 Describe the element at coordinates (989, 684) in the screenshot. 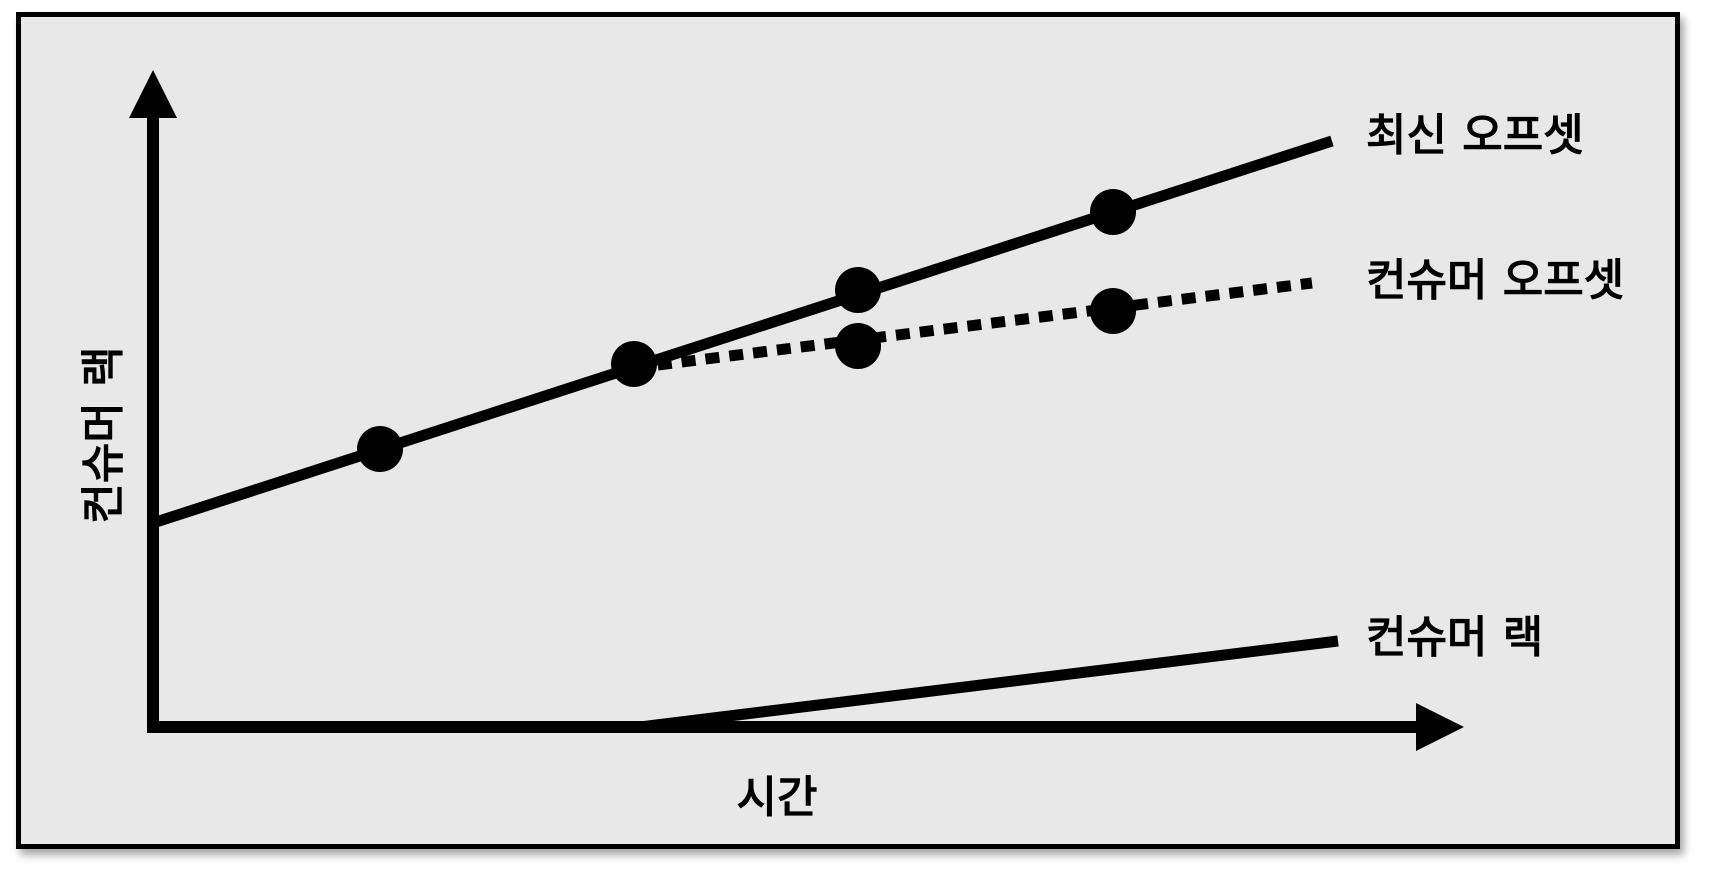

I see `consumer-lag-line` at that location.